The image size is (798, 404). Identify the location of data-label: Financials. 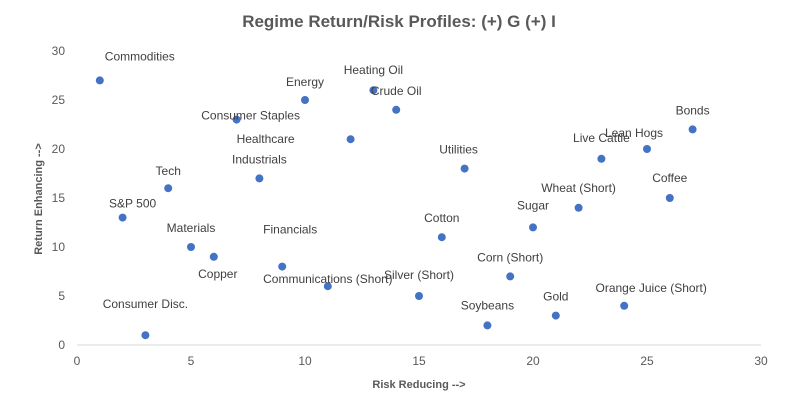
(290, 230).